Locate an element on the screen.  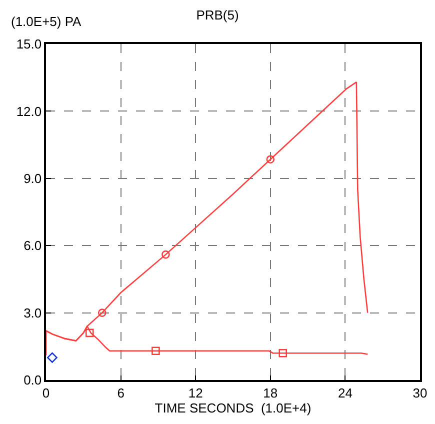
x-tick-label: 12 is located at coordinates (195, 392).